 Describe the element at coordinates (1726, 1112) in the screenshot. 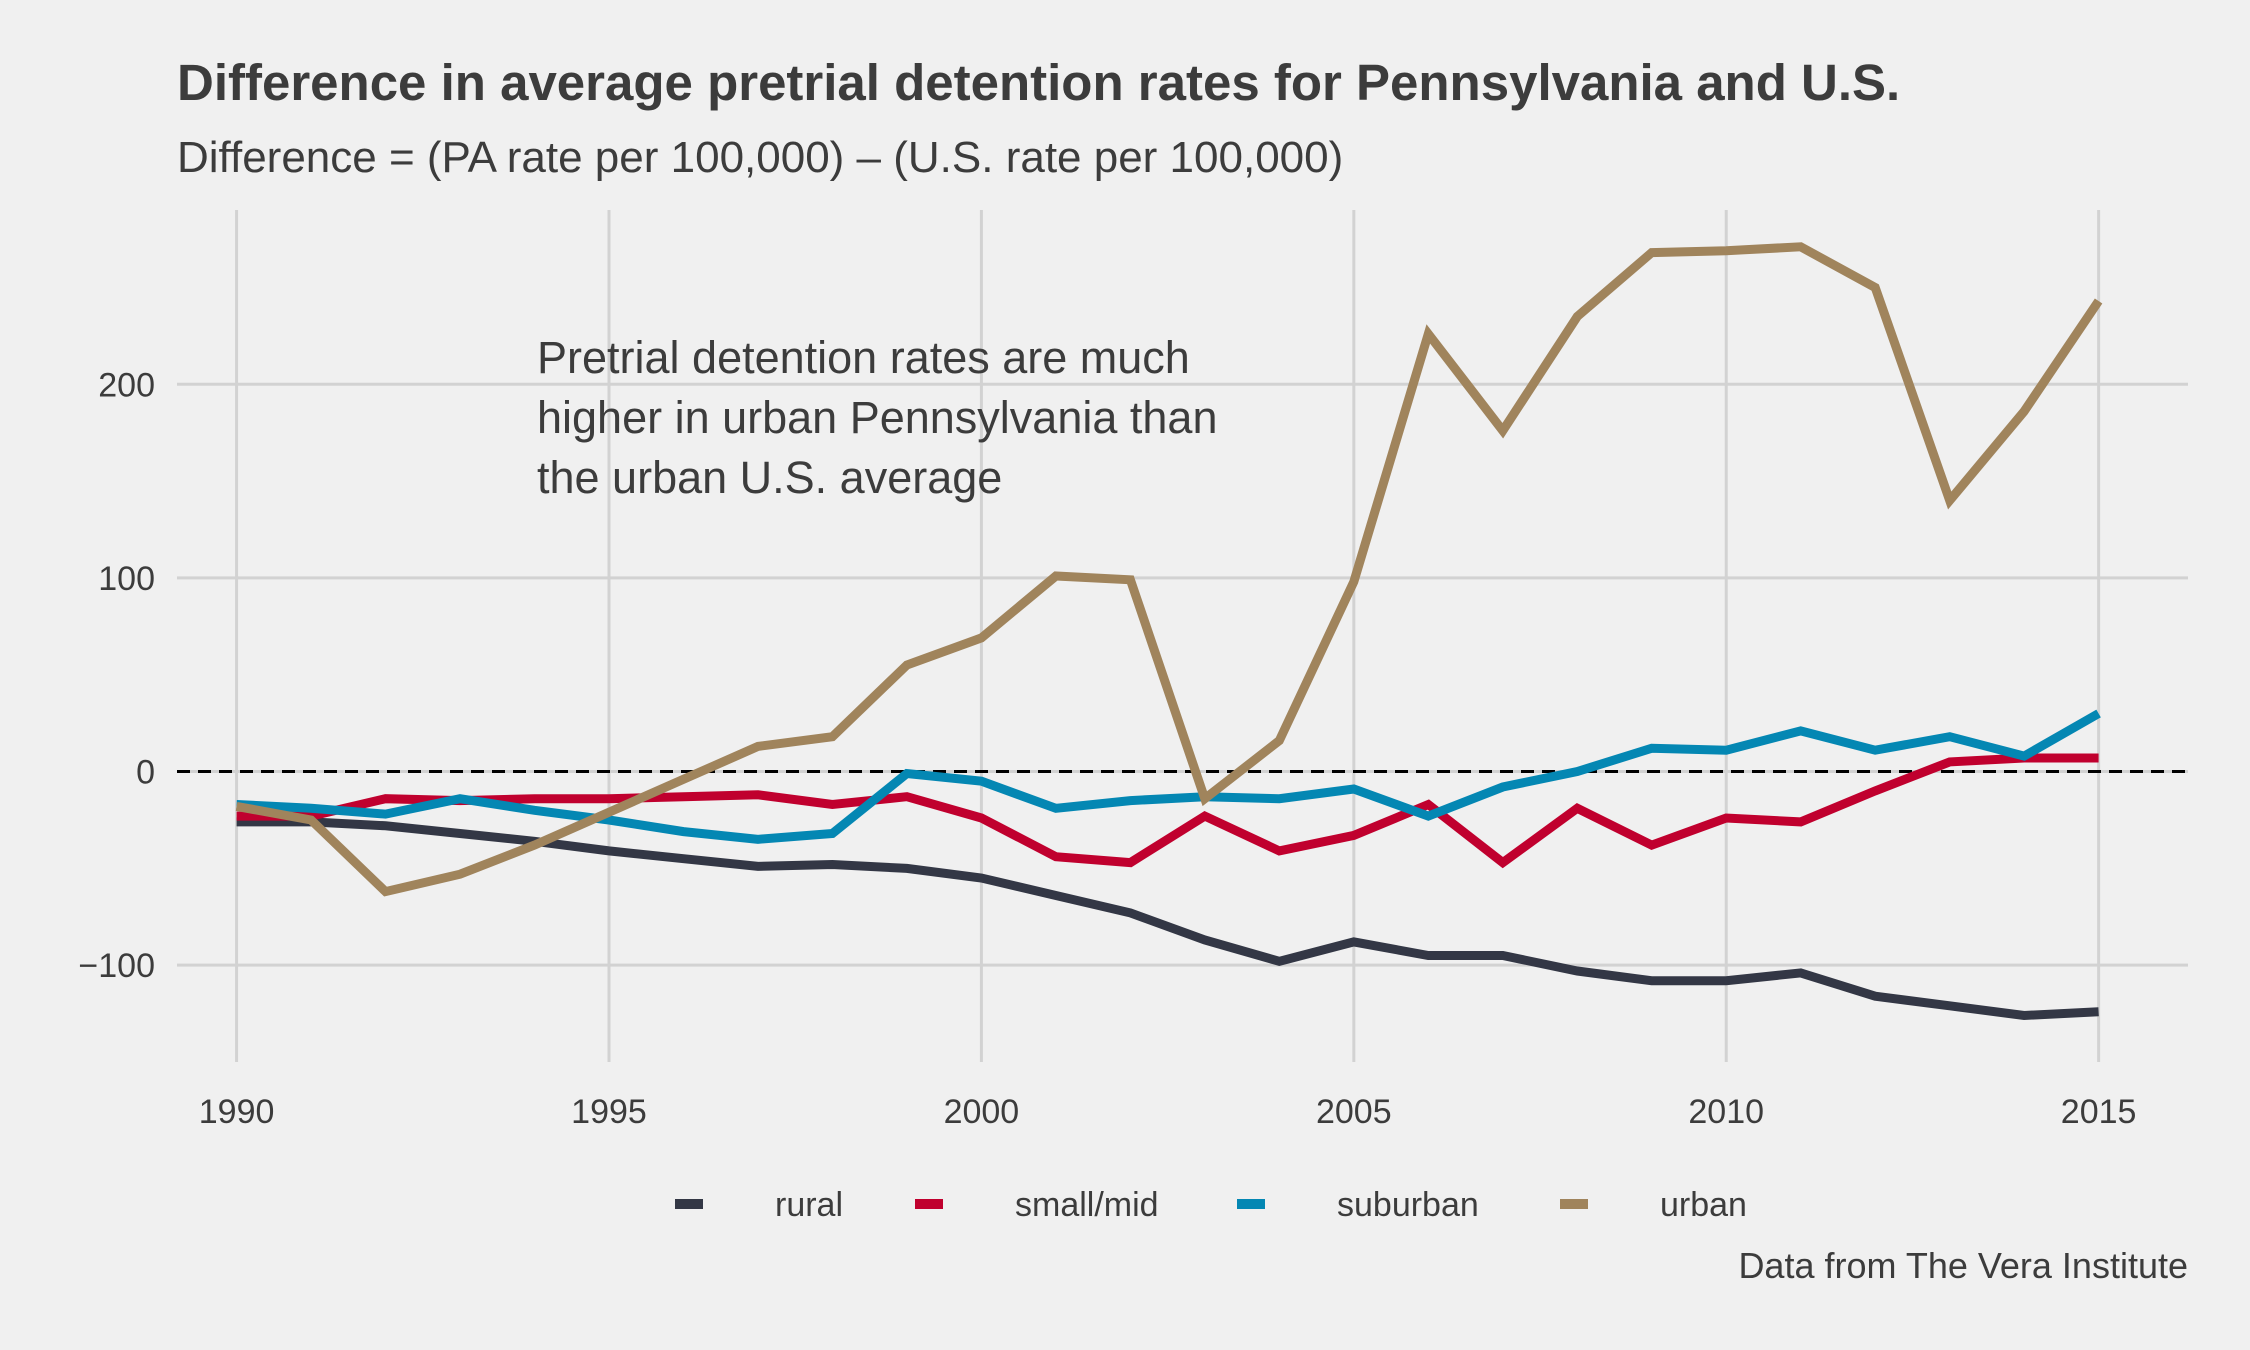

I see `x-tick-label: 2010` at that location.